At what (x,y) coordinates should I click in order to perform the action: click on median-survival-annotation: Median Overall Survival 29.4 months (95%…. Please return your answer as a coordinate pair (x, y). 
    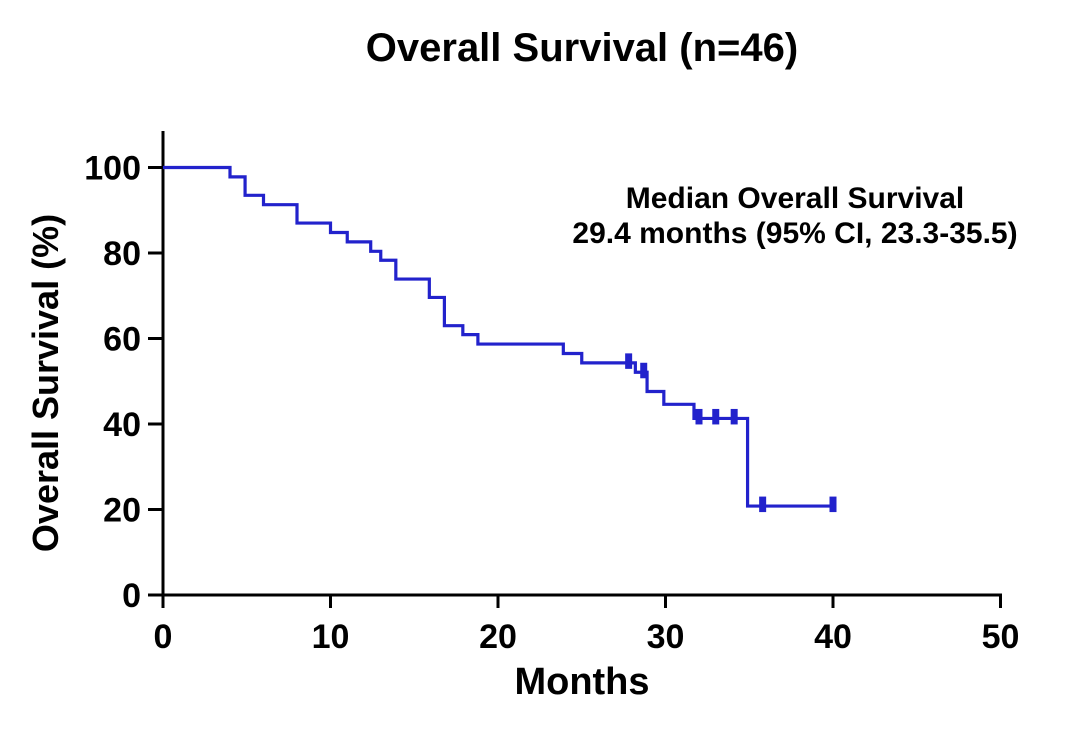
    Looking at the image, I should click on (795, 216).